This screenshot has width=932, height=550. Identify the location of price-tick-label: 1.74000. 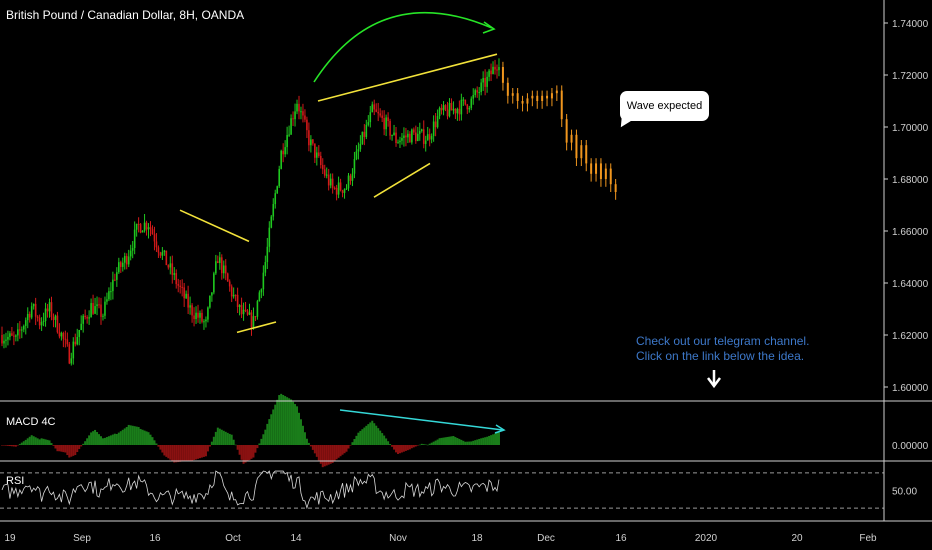
(910, 24).